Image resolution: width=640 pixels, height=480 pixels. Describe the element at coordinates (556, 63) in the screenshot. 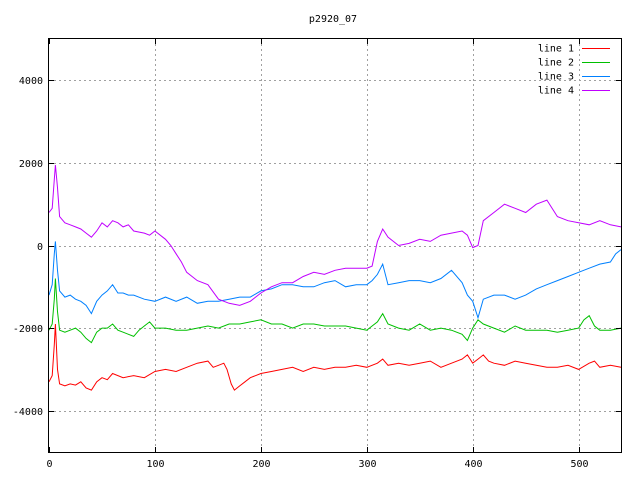

I see `legend-label-2: line 2` at that location.